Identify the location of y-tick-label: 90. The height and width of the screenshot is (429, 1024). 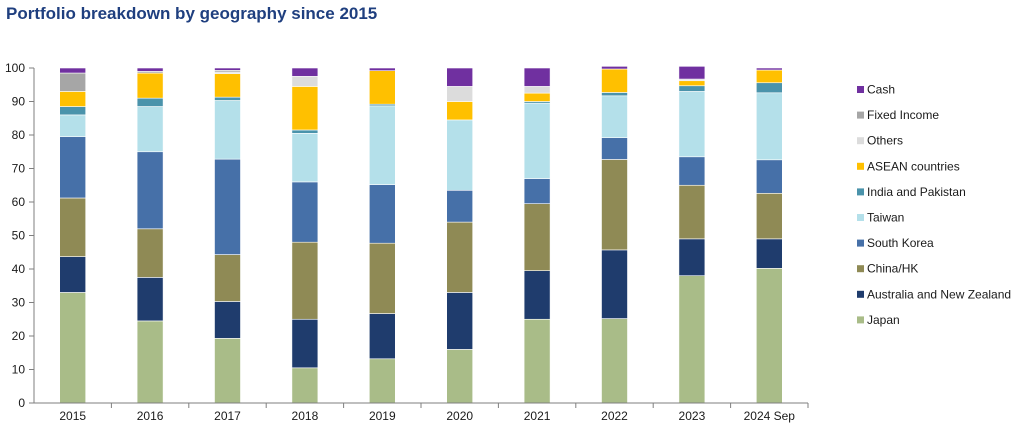
(19, 102).